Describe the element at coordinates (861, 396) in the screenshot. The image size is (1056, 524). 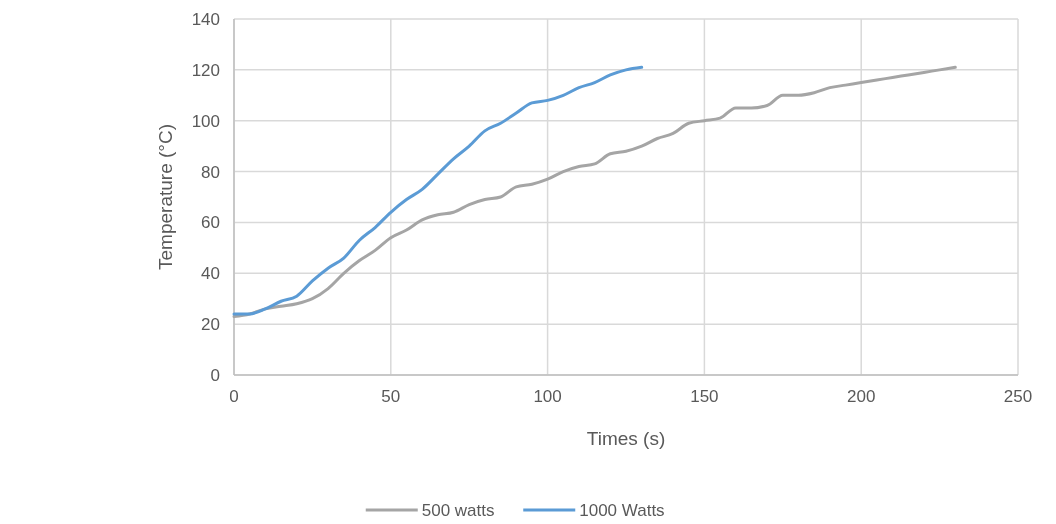
I see `x-tick-label: 200` at that location.